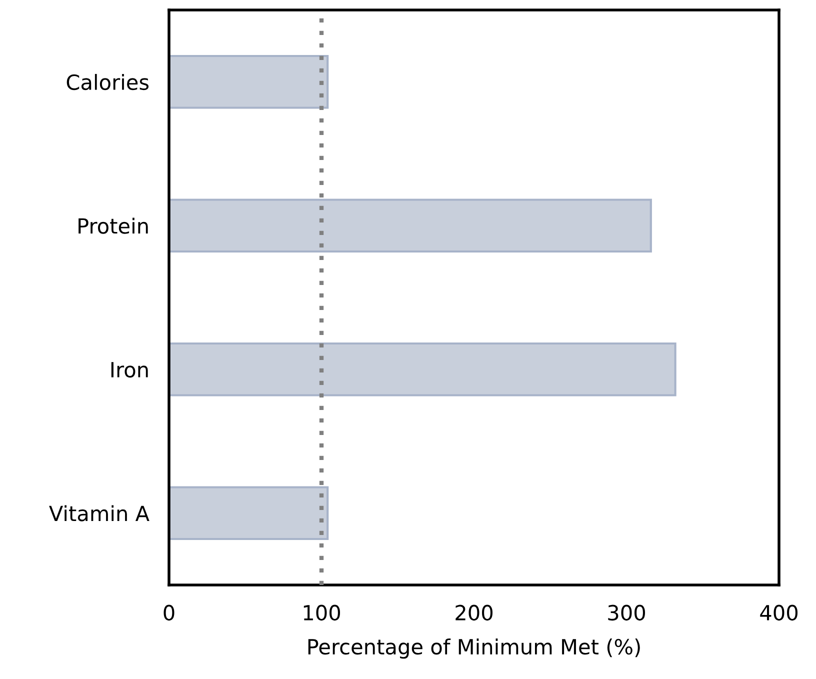  What do you see at coordinates (107, 82) in the screenshot?
I see `y-tick-label: Calories` at bounding box center [107, 82].